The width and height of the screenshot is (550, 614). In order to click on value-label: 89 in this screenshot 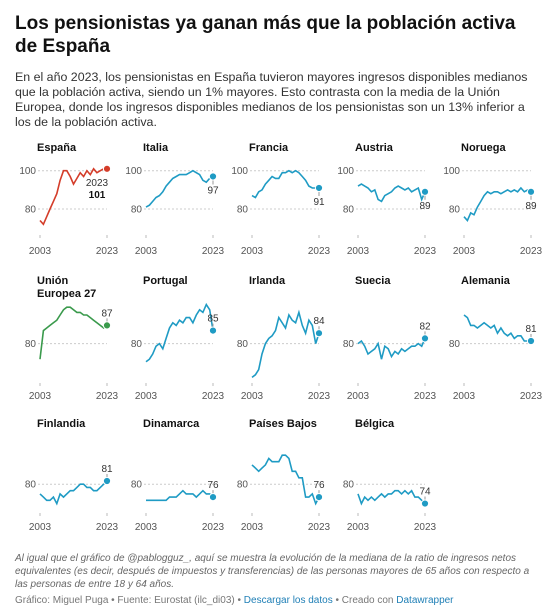, I will do `click(425, 206)`.